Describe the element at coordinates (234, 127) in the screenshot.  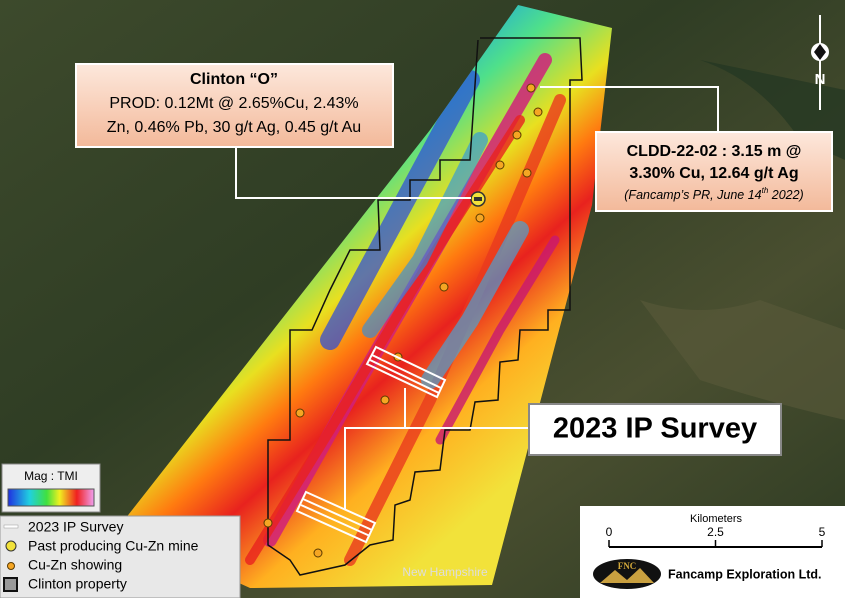
I see `clinton-text: Zn, 0.46% Pb, 30 g/t Ag, 0.45 g/t Au` at that location.